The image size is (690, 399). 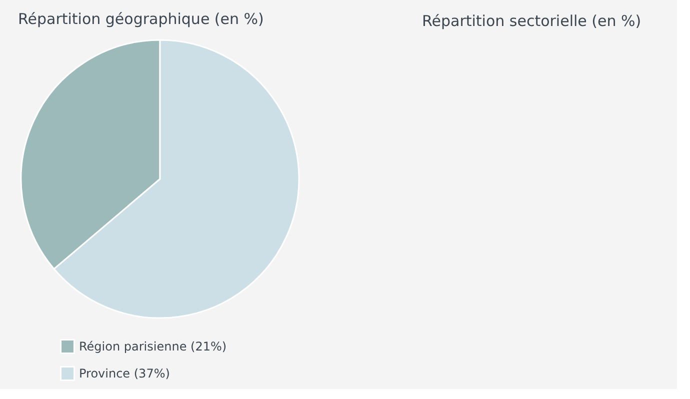 What do you see at coordinates (124, 373) in the screenshot?
I see `legend-label: Province (37%)` at bounding box center [124, 373].